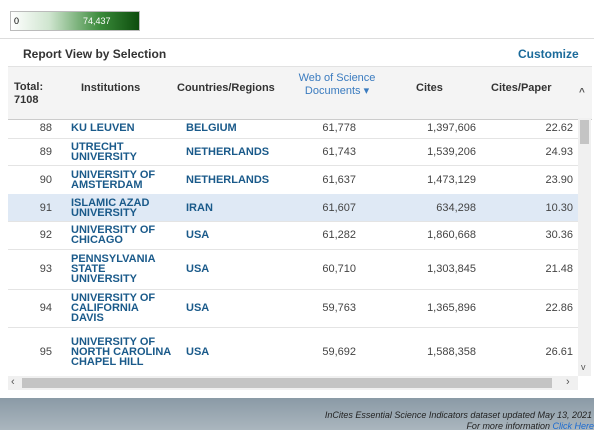 The image size is (594, 431). I want to click on header-text: Web of Science Documents, so click(337, 84).